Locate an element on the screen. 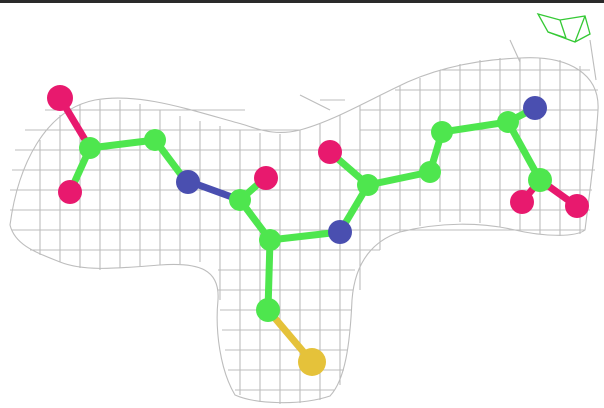 The image size is (604, 408). top-border is located at coordinates (302, 1).